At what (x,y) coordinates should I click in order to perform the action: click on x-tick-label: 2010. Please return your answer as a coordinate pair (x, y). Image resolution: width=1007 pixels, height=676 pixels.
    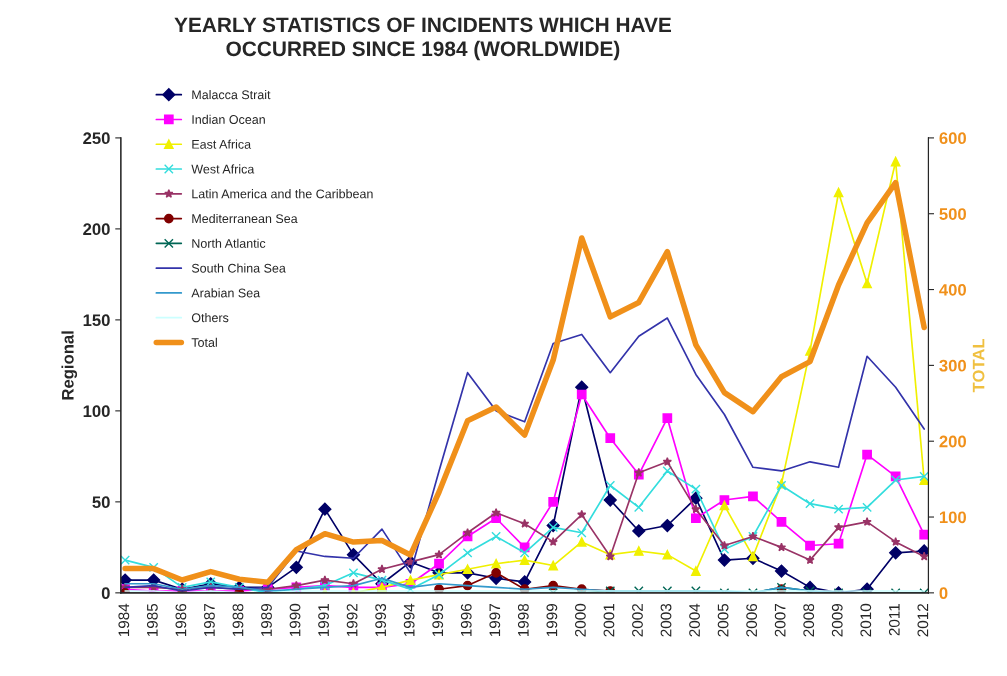
    Looking at the image, I should click on (866, 620).